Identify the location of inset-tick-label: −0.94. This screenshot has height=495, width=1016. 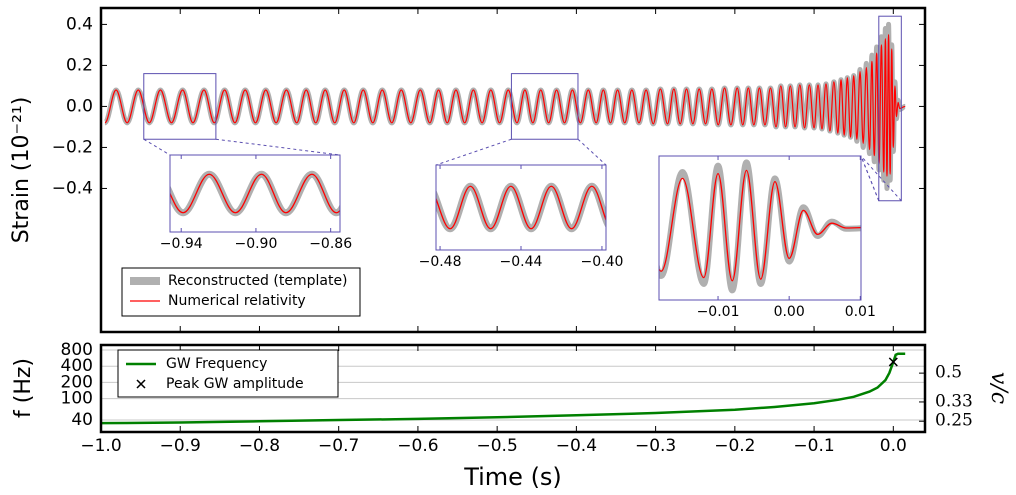
(181, 244).